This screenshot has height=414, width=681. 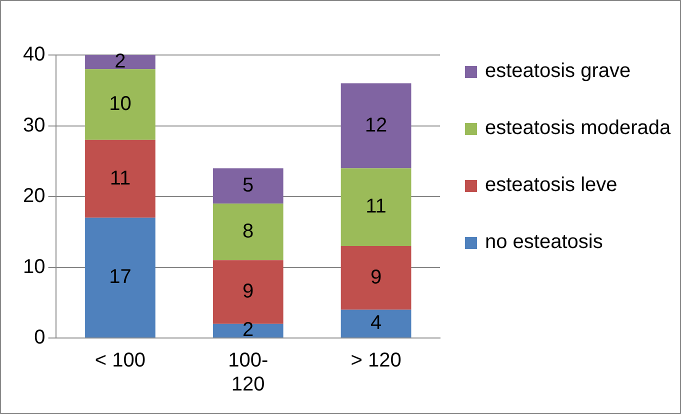 I want to click on legend-label: esteatosis moderada, so click(x=578, y=128).